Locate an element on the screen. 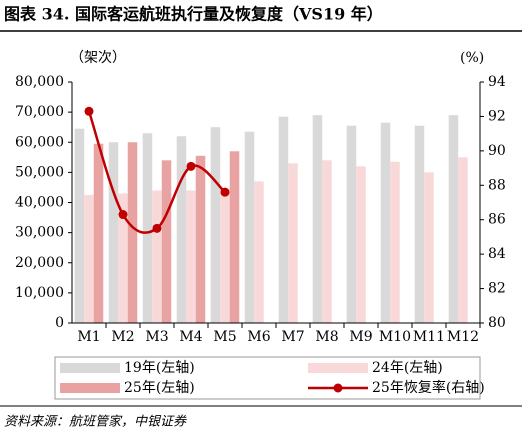 The width and height of the screenshot is (522, 437). legend-label: 25年恢复率(右轴) is located at coordinates (428, 387).